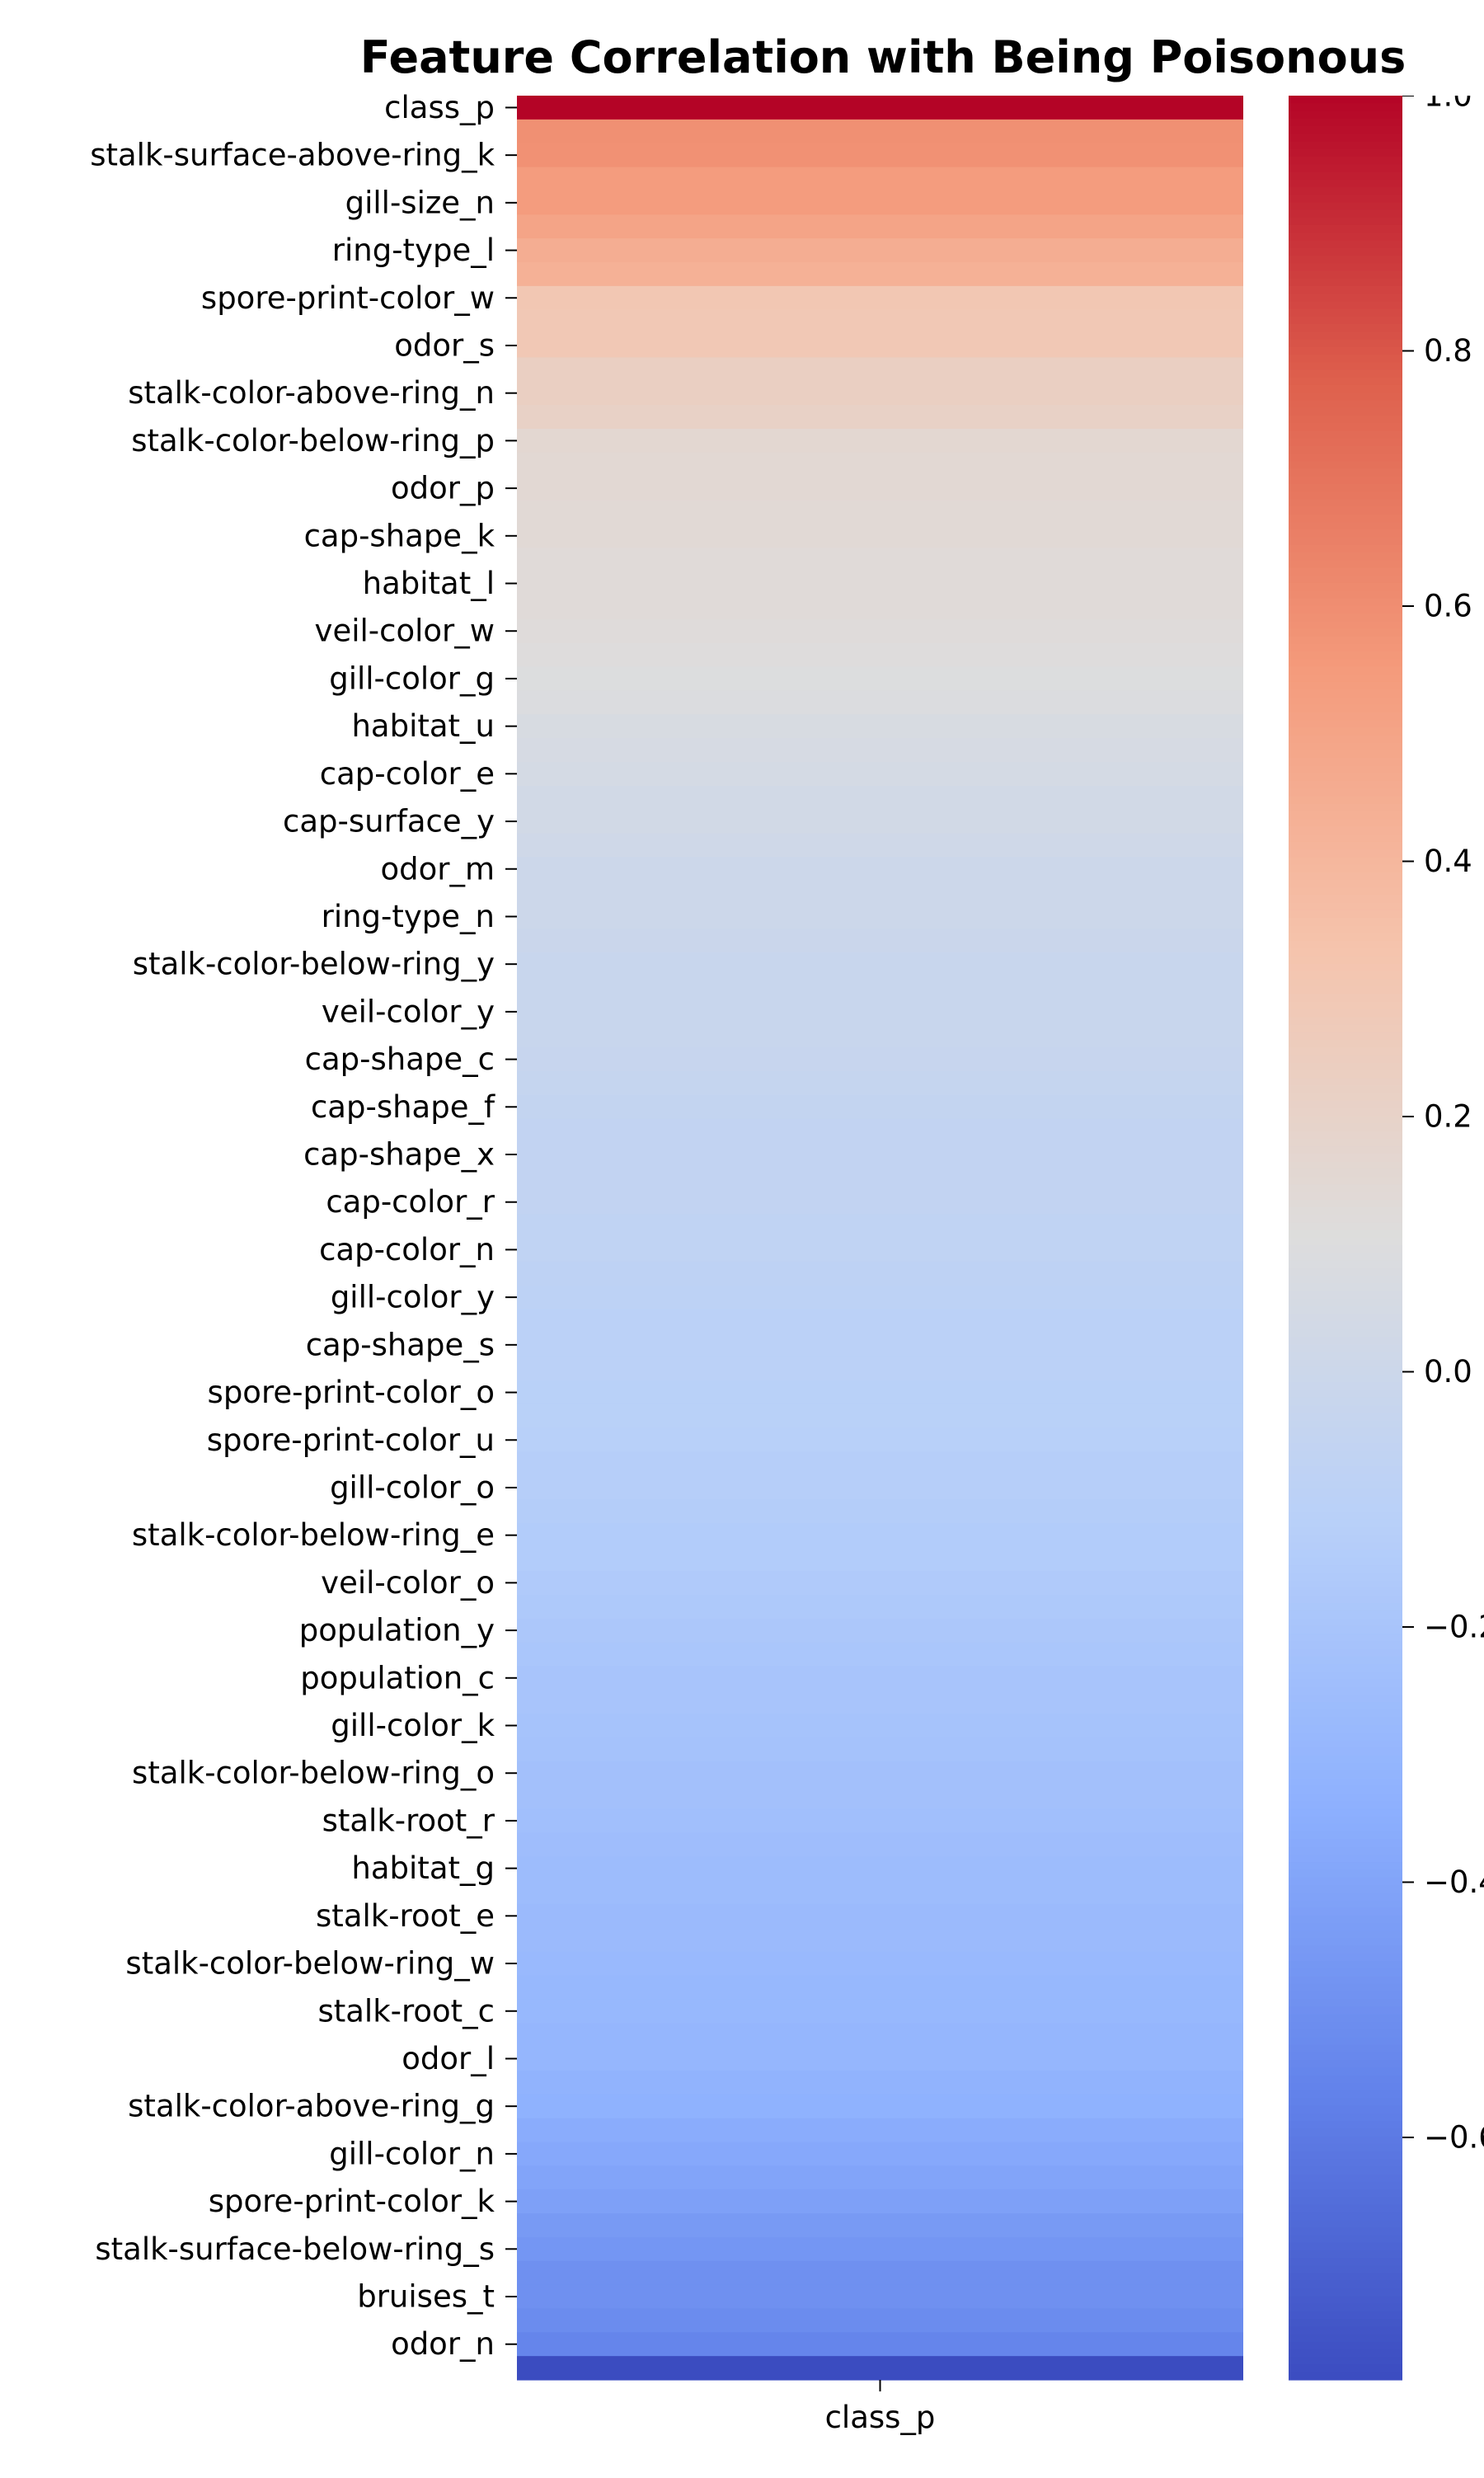 Image resolution: width=1484 pixels, height=2478 pixels. Describe the element at coordinates (880, 2408) in the screenshot. I see `column-tick-labels: class_p` at that location.